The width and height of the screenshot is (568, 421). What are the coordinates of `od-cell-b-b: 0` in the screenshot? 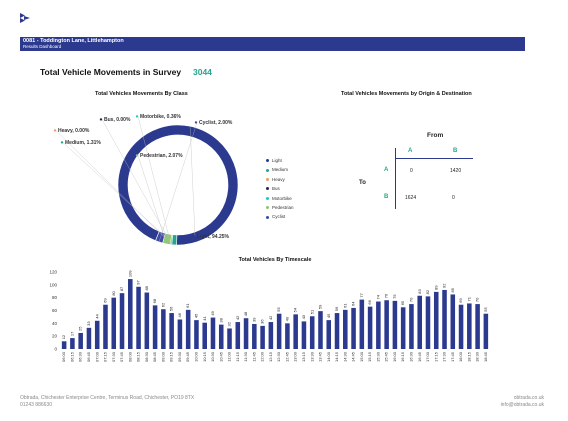 It's located at (453, 198).